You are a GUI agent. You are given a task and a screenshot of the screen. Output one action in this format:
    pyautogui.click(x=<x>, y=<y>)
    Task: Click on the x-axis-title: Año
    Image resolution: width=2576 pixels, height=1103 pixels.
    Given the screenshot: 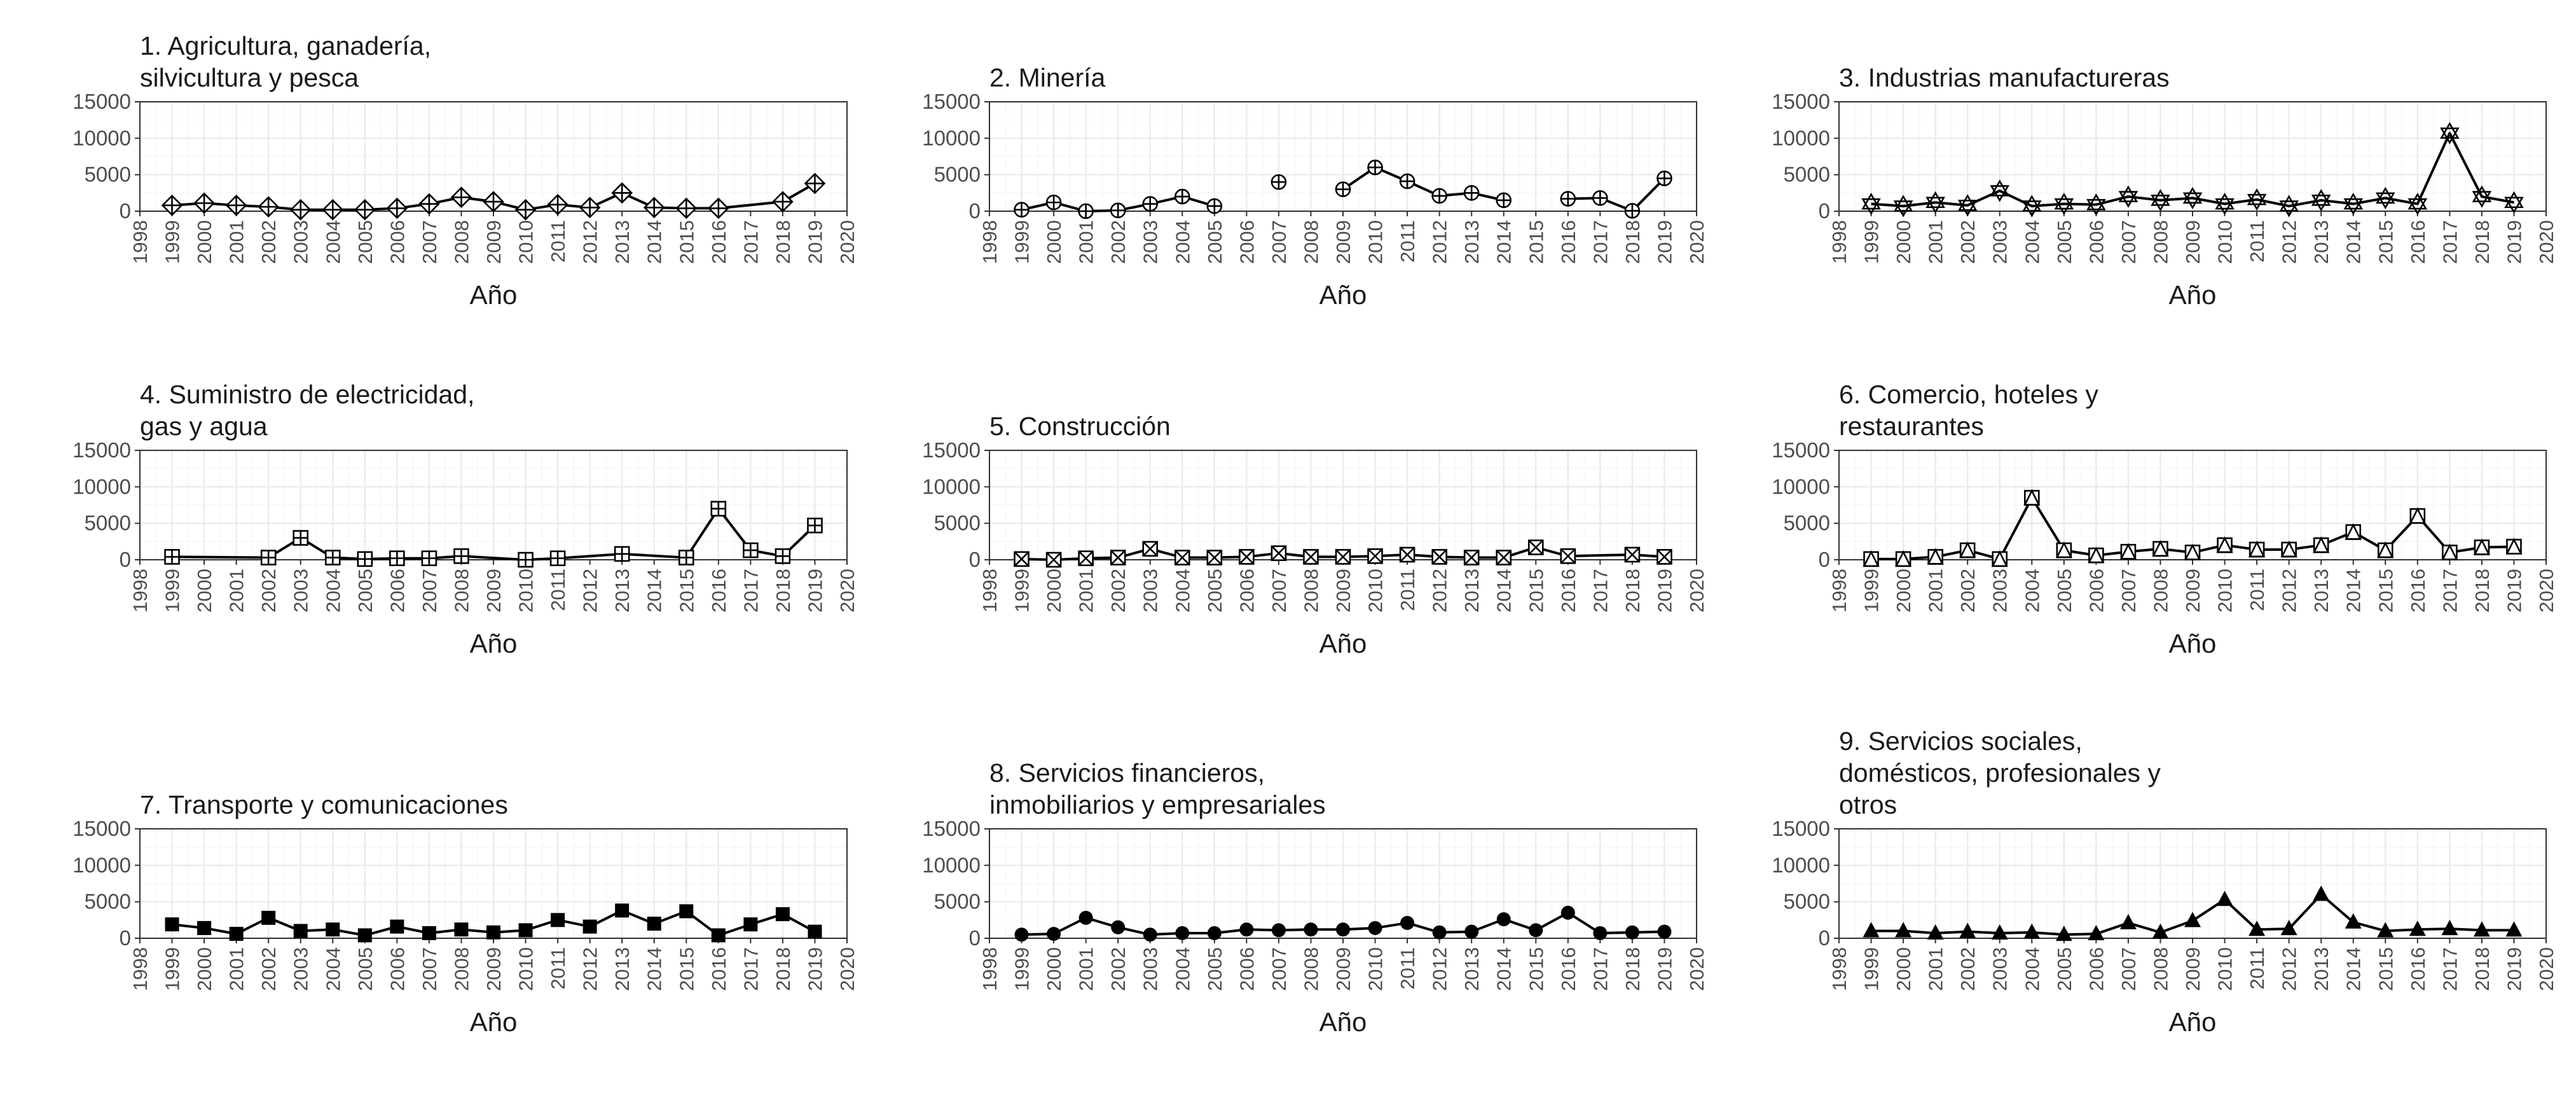 What is the action you would take?
    pyautogui.click(x=2193, y=643)
    